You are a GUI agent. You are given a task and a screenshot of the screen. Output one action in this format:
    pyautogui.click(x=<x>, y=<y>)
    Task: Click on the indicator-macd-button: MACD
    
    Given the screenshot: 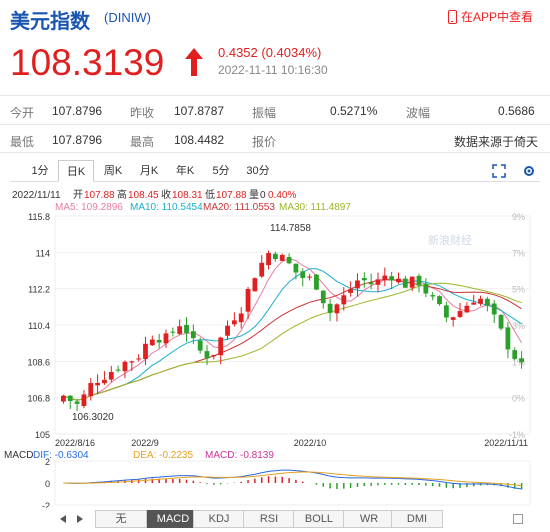 What is the action you would take?
    pyautogui.click(x=173, y=519)
    